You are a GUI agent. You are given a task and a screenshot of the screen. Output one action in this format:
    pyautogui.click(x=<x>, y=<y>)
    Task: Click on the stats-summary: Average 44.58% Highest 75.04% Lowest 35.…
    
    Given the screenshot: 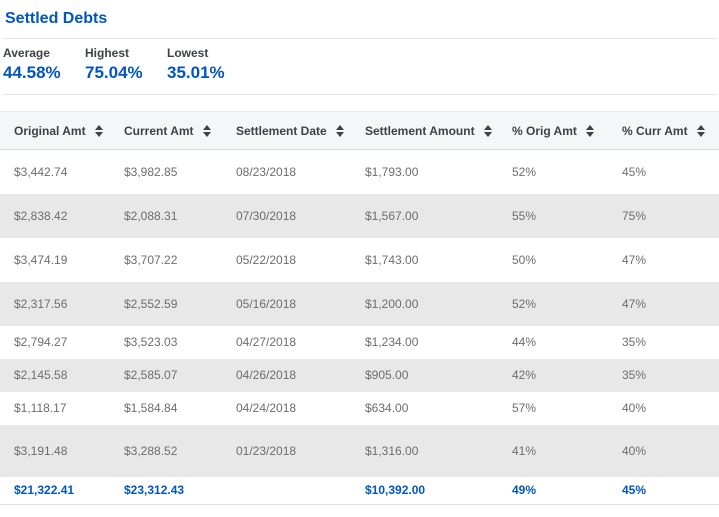 What is the action you would take?
    pyautogui.click(x=359, y=67)
    